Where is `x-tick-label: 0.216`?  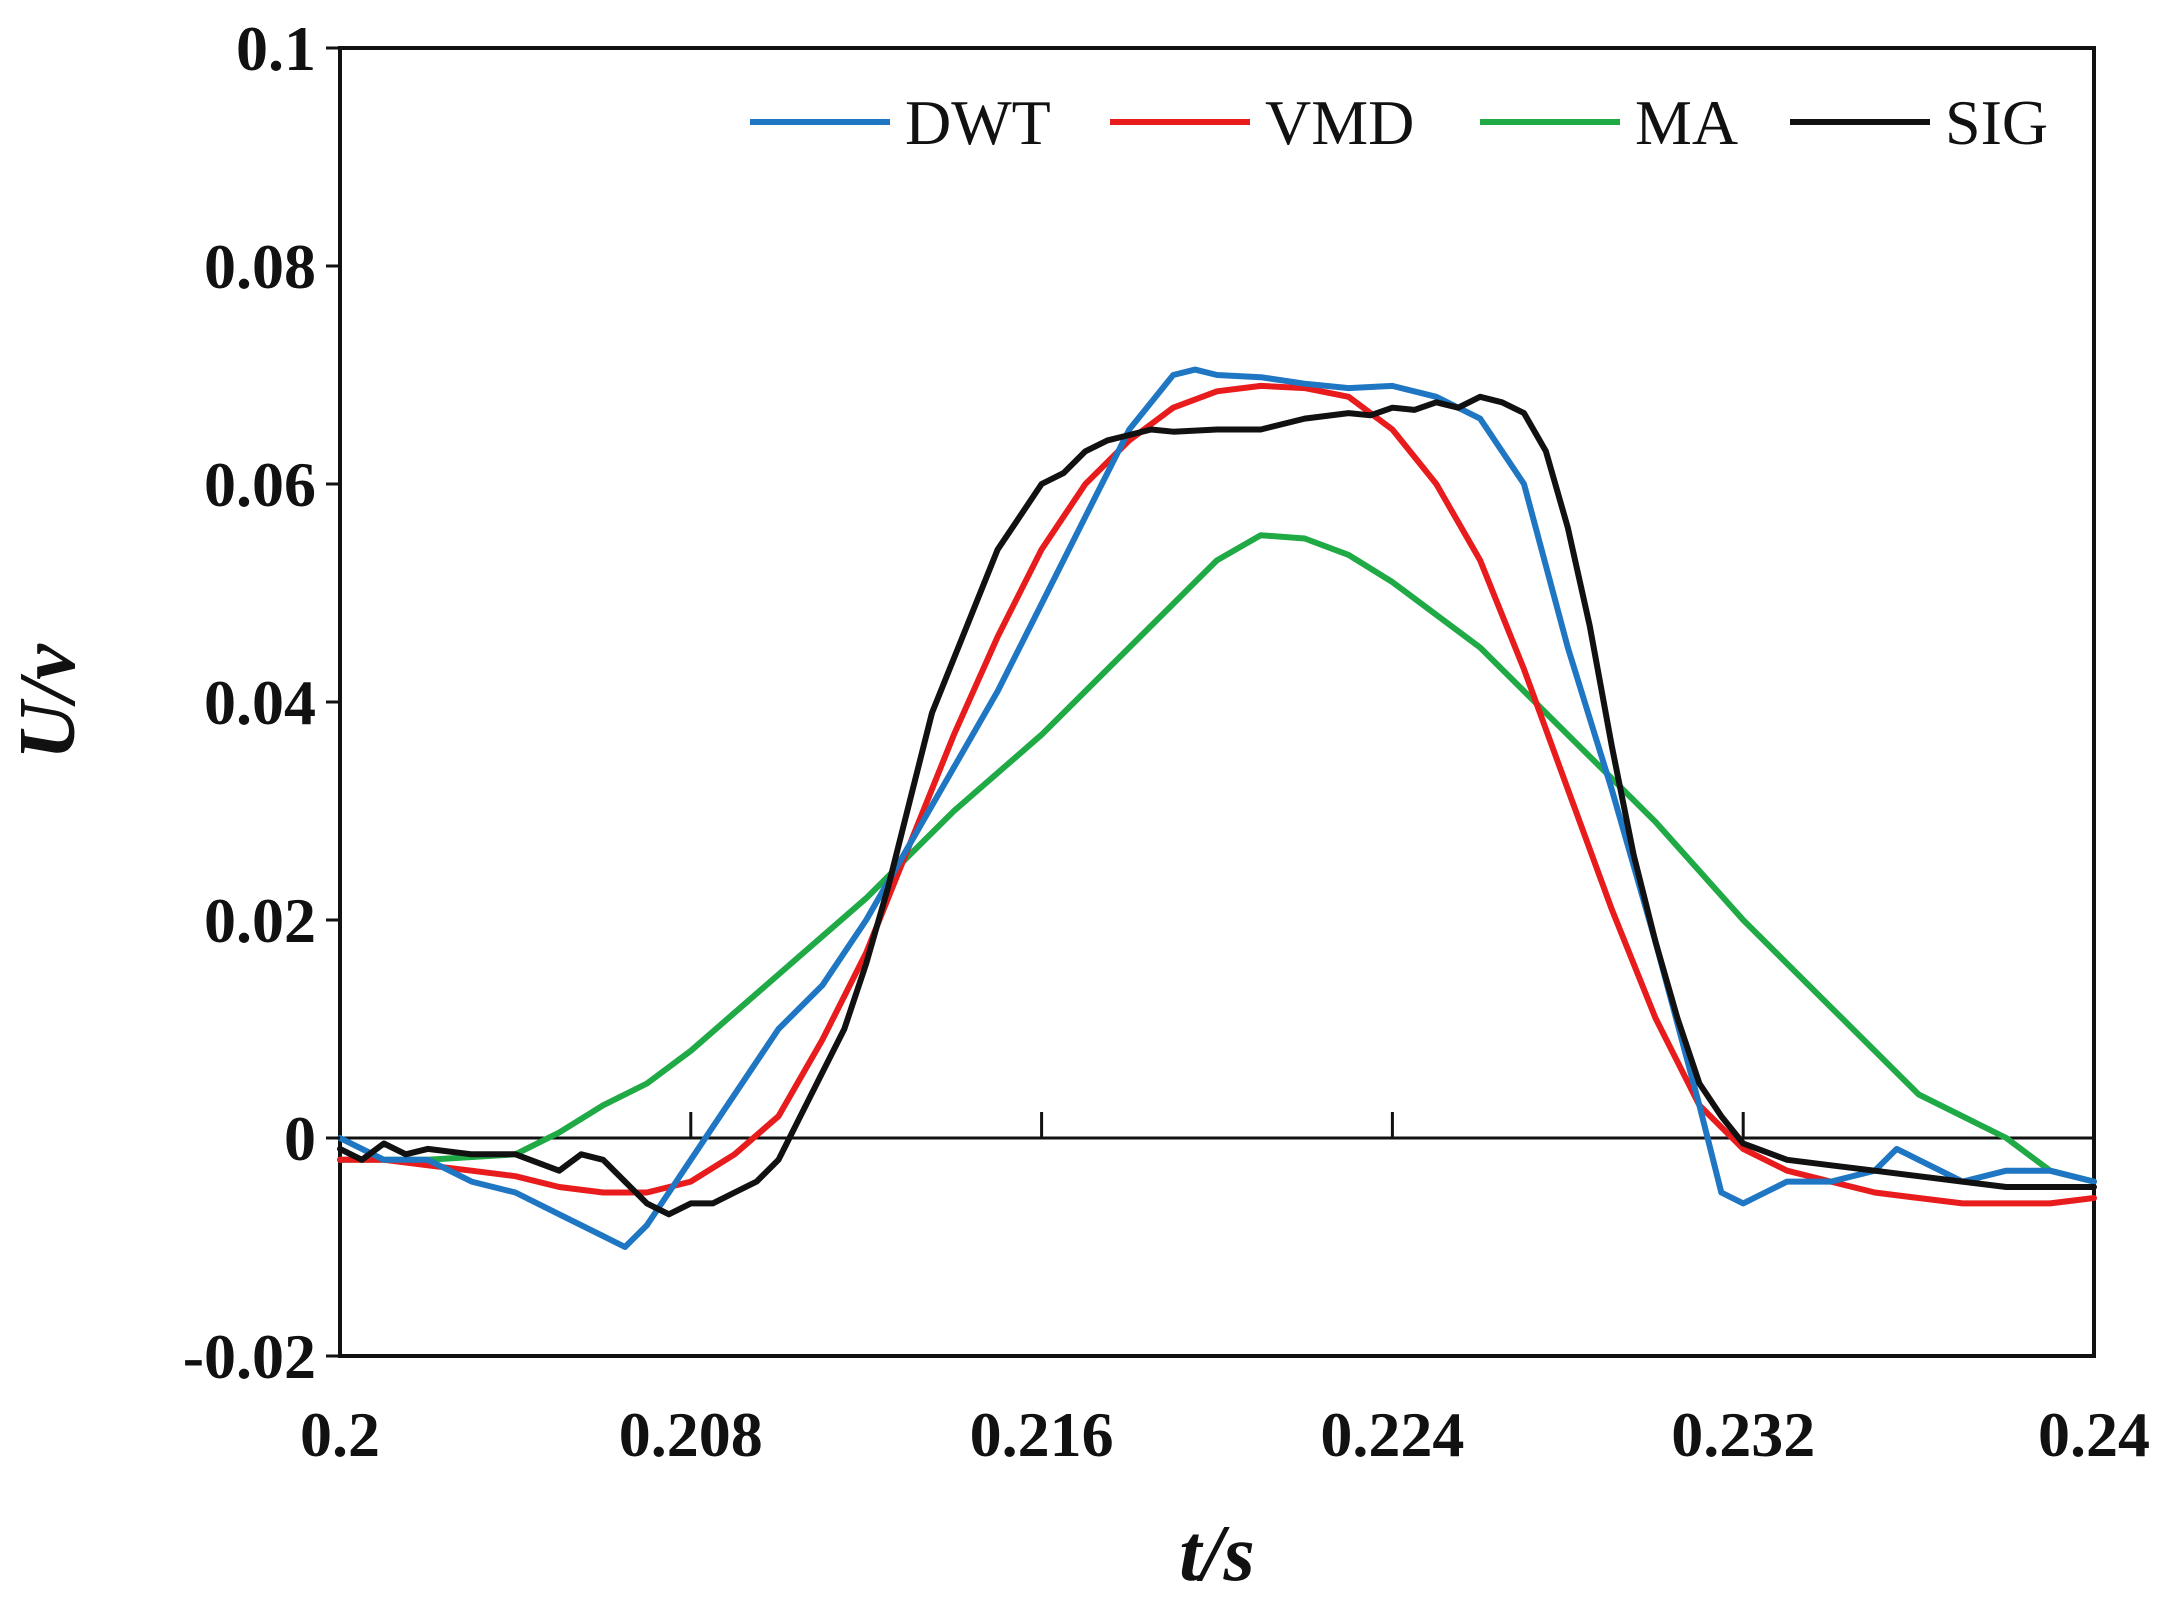 x-tick-label: 0.216 is located at coordinates (1042, 1434).